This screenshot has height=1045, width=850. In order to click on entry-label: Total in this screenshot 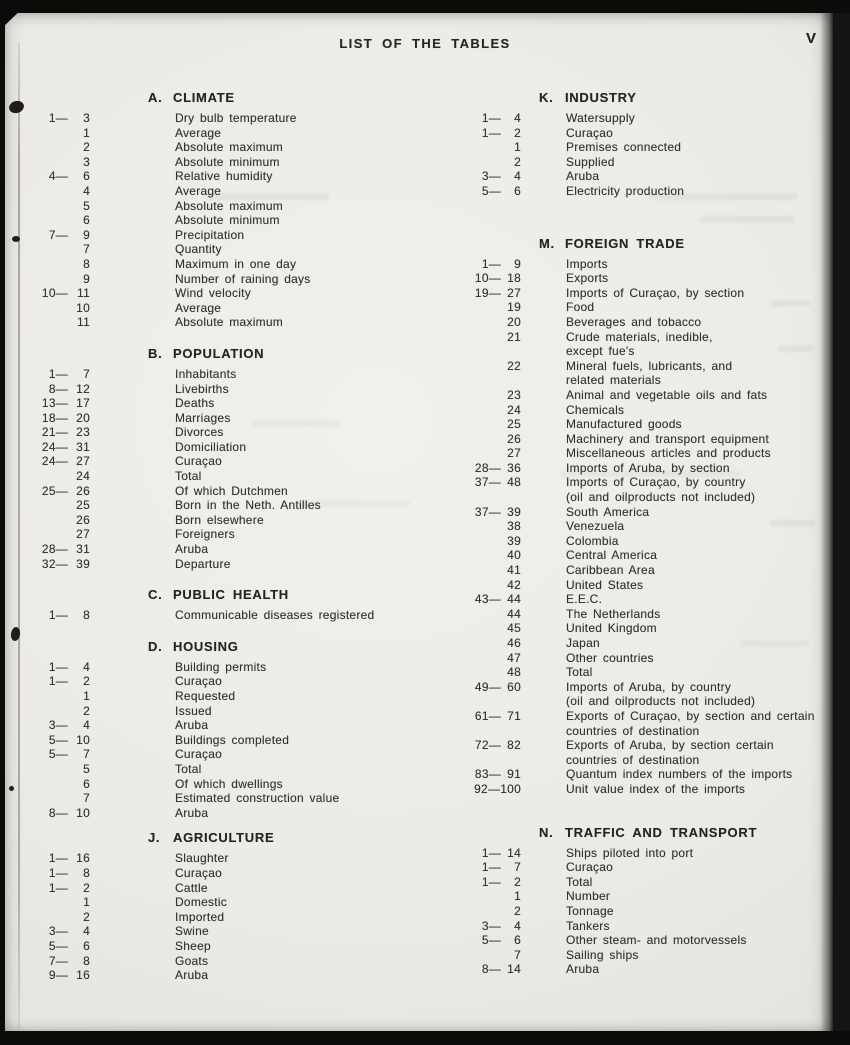, I will do `click(579, 881)`.